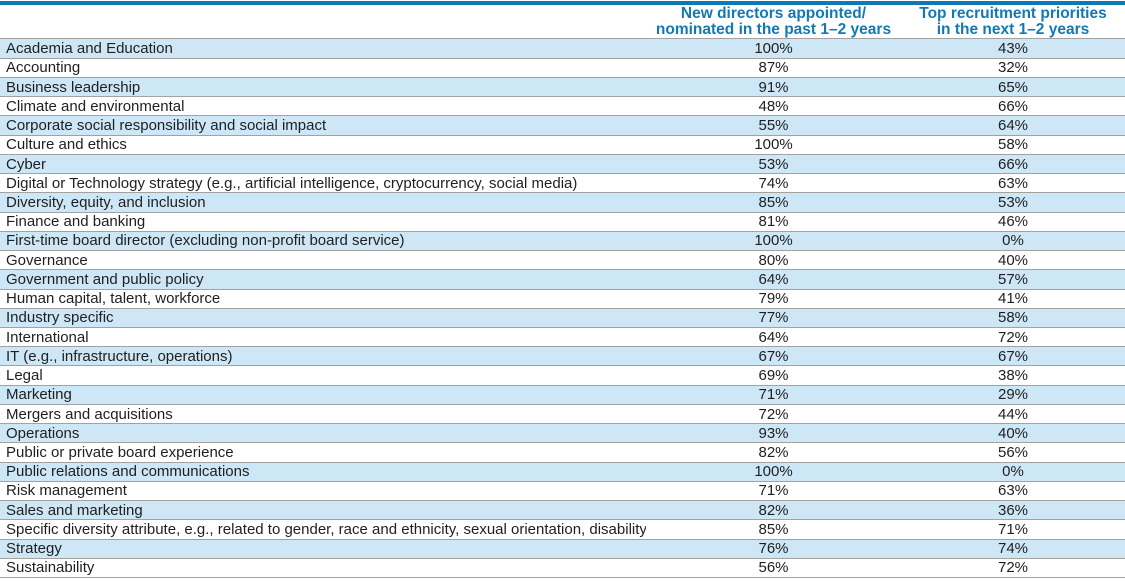  I want to click on row-label: Cyber, so click(26, 164).